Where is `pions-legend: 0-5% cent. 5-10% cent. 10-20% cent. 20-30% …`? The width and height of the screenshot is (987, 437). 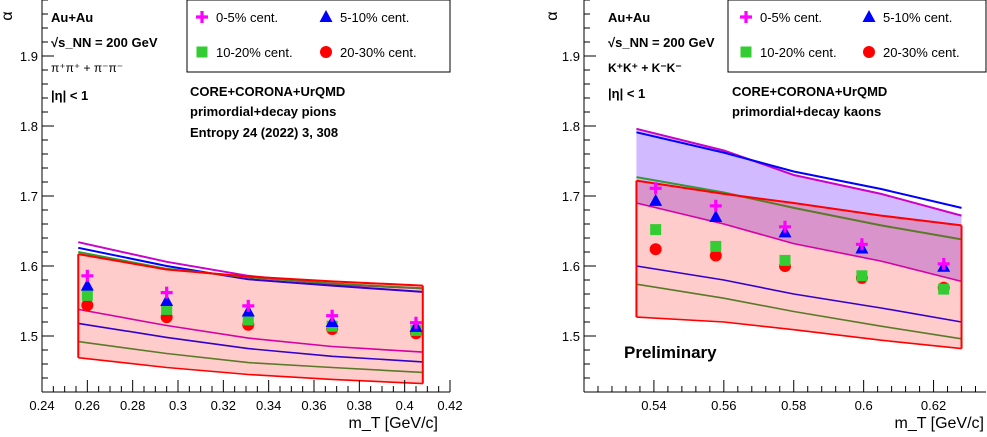
pions-legend: 0-5% cent. 5-10% cent. 10-20% cent. 20-30% … is located at coordinates (318, 36).